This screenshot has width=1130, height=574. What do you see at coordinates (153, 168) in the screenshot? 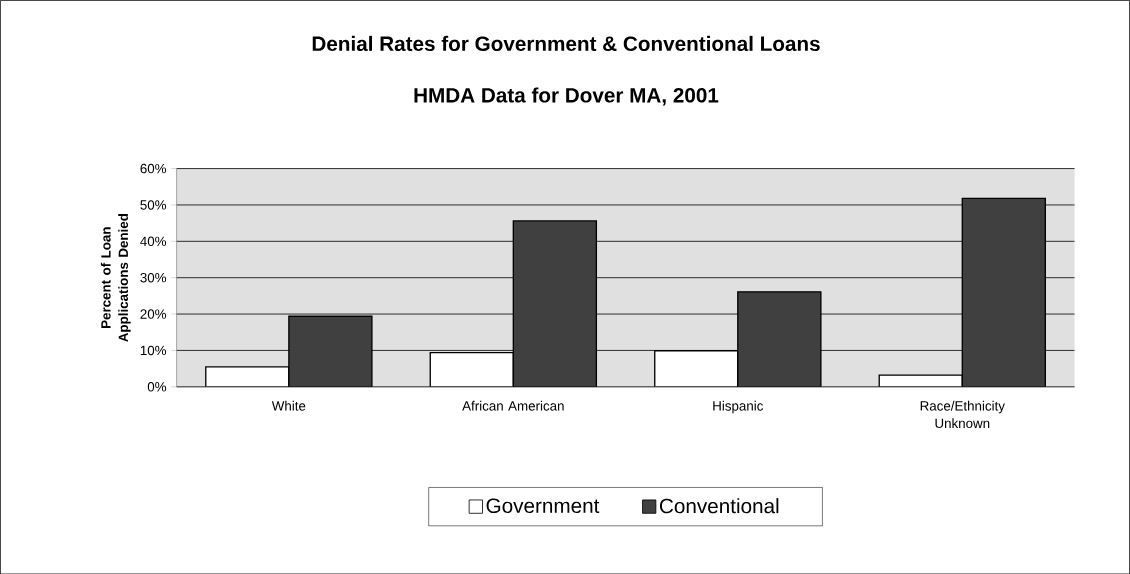
I see `y-tick-label: 60%` at bounding box center [153, 168].